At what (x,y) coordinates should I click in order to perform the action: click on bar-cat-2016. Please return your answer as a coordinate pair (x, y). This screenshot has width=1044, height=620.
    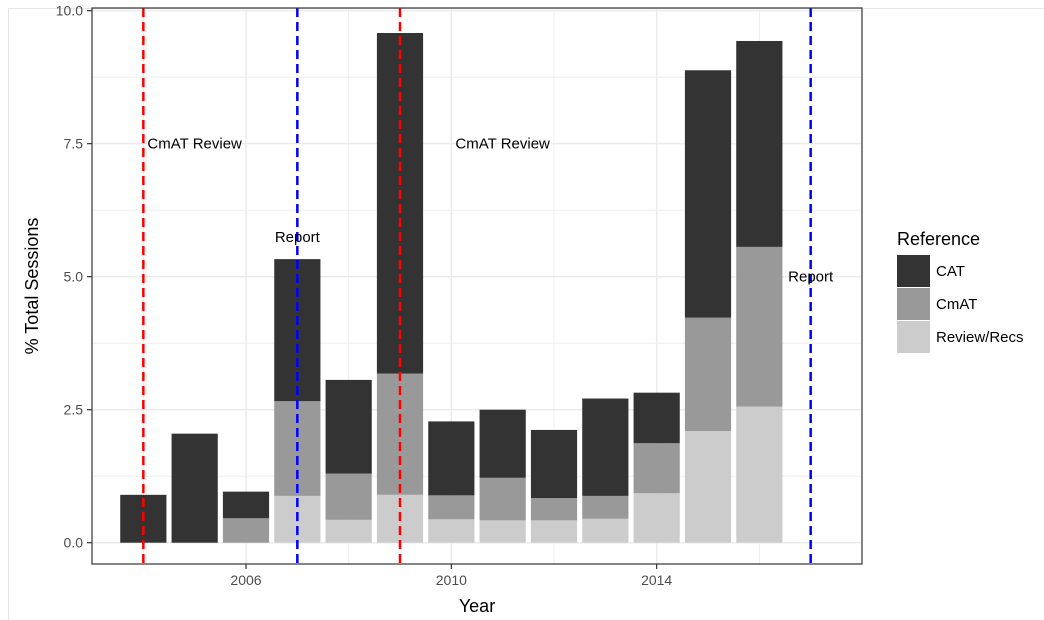
    Looking at the image, I should click on (759, 143).